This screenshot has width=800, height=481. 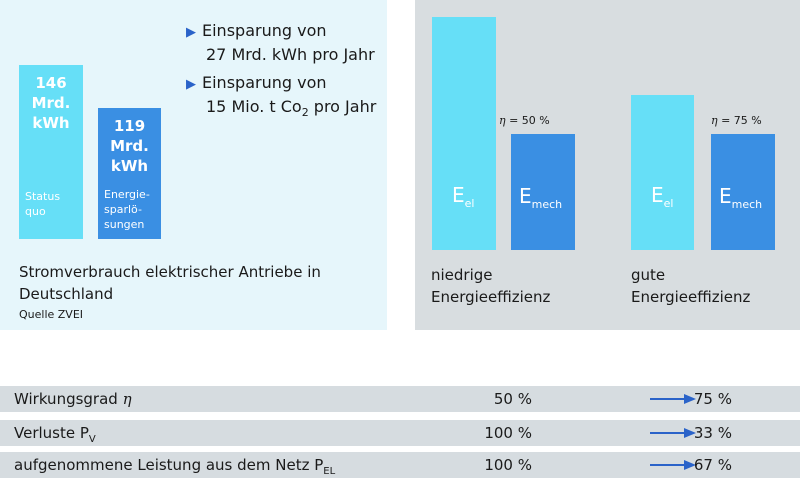 I want to click on table-row: Wirkungsgrad η 50 % 75 %, so click(x=400, y=399).